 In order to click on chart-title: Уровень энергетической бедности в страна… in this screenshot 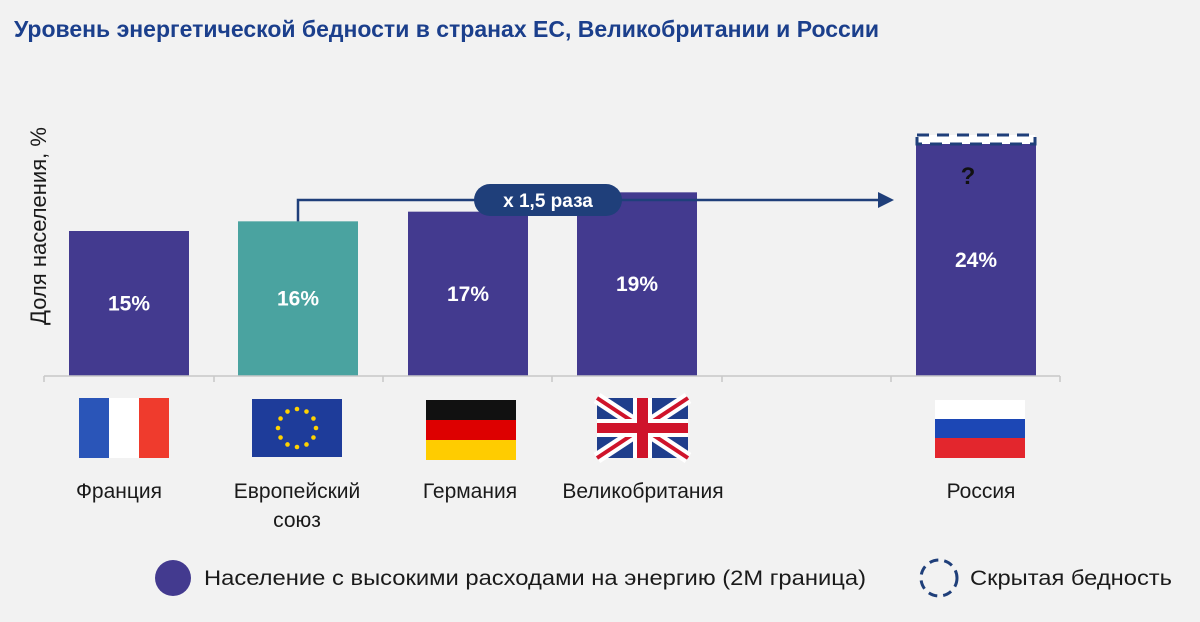, I will do `click(447, 29)`.